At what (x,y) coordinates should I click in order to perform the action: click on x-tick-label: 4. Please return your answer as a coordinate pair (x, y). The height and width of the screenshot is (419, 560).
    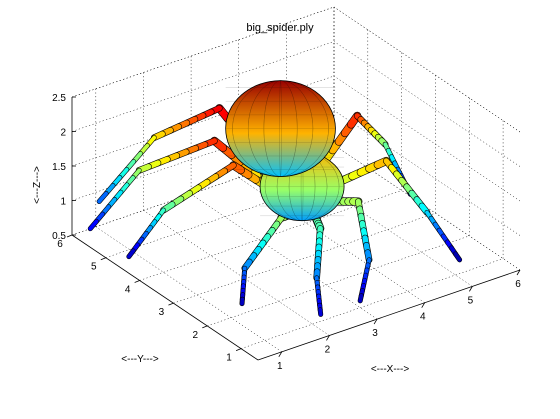
    Looking at the image, I should click on (423, 317).